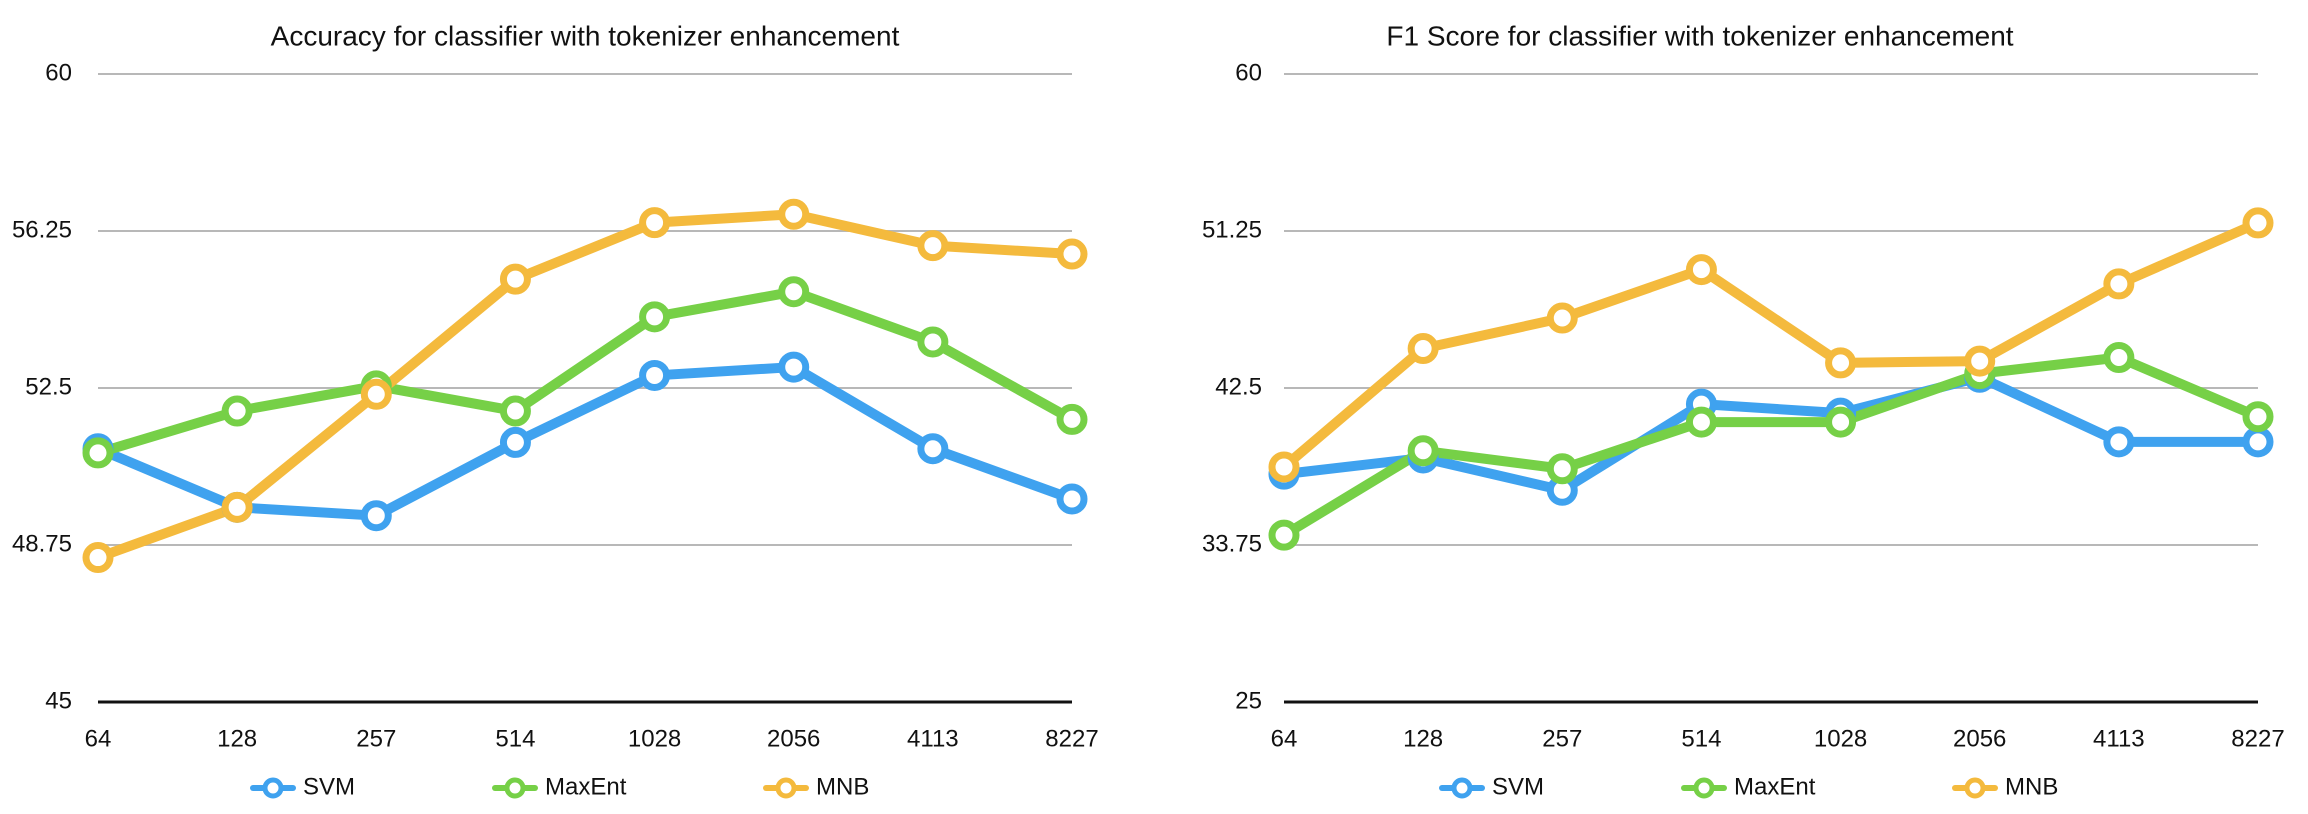 This screenshot has width=2308, height=814. I want to click on y-tick-label: 42.5, so click(1238, 386).